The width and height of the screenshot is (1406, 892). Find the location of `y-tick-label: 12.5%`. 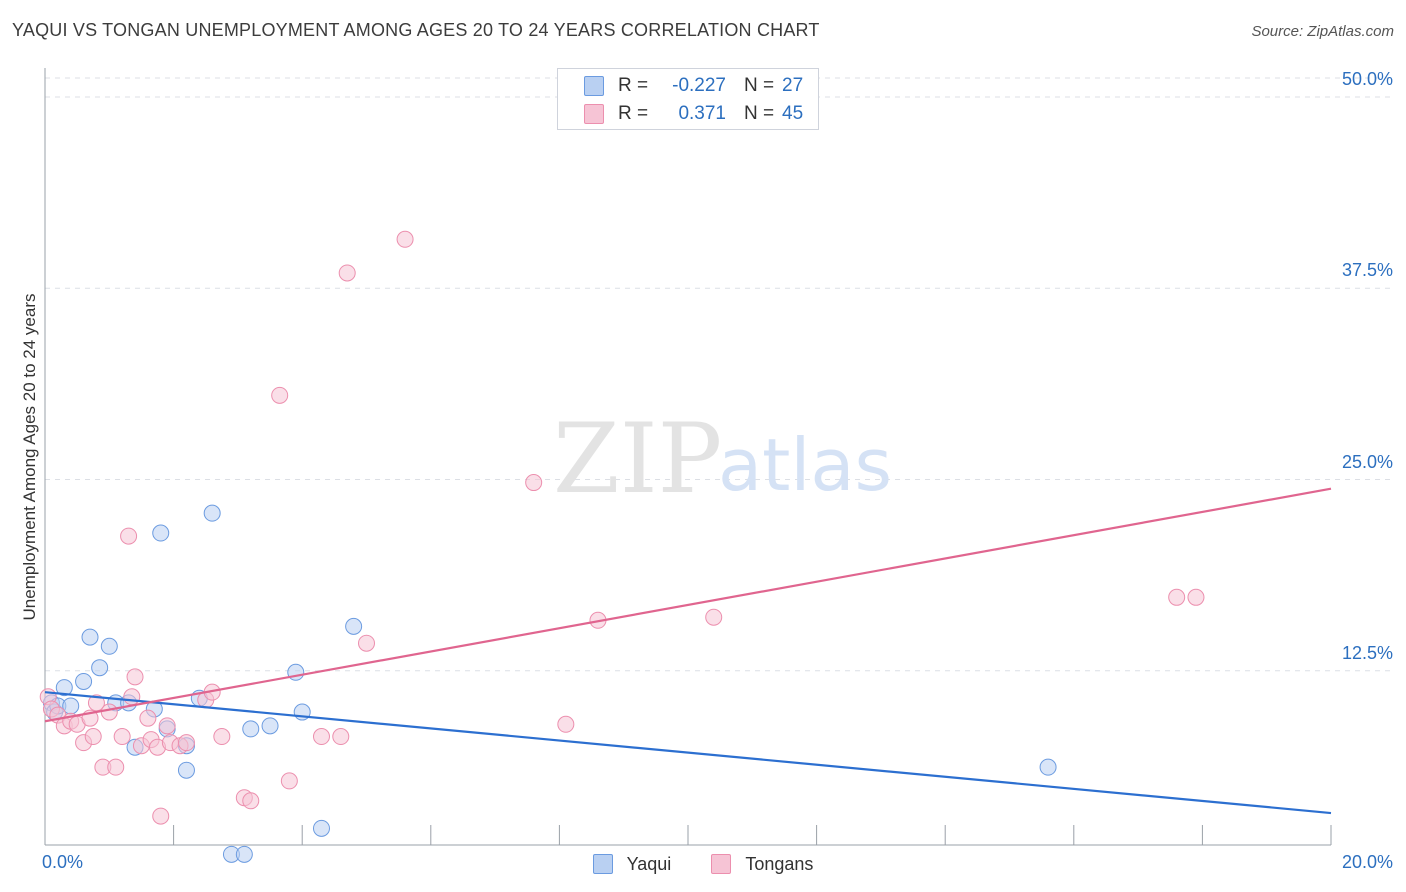

y-tick-label: 12.5% is located at coordinates (1367, 652).